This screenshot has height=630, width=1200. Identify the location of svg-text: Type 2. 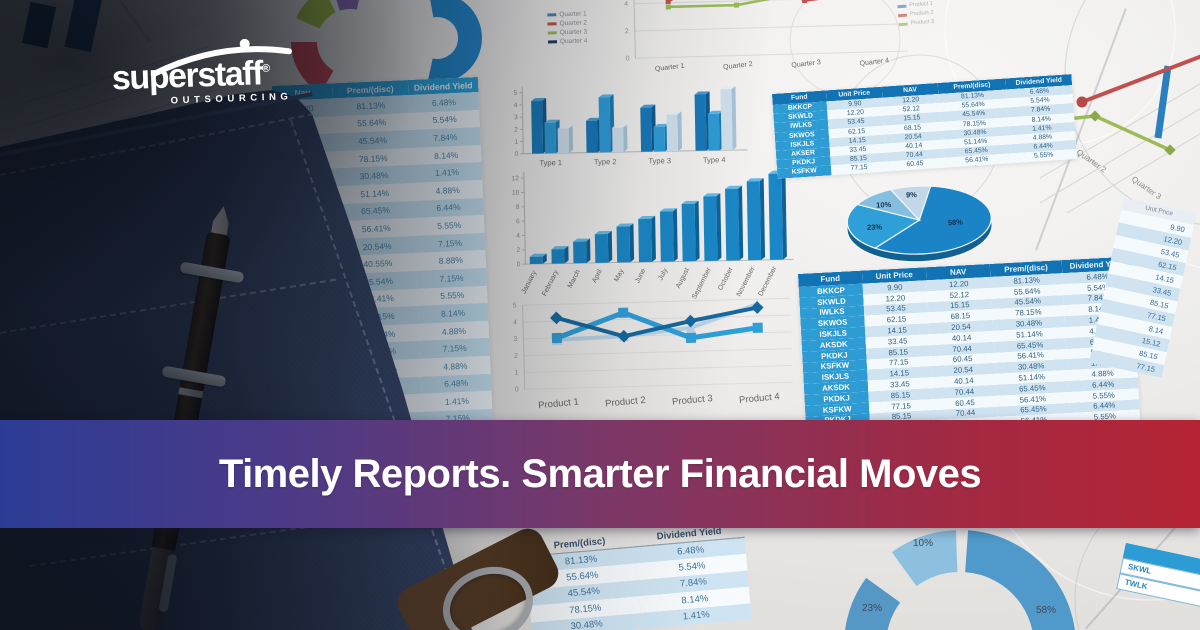
(605, 161).